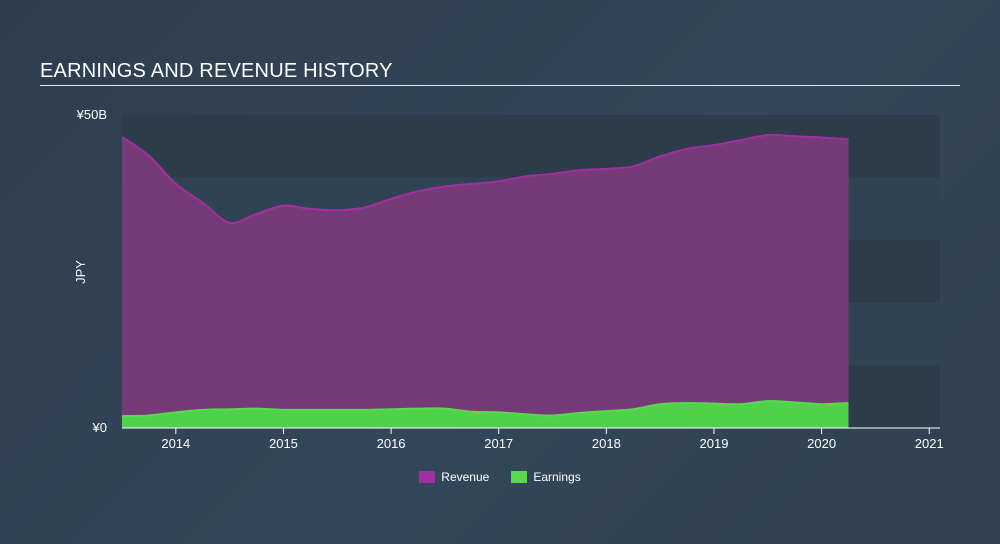 The width and height of the screenshot is (1000, 544). I want to click on title-divider, so click(500, 85).